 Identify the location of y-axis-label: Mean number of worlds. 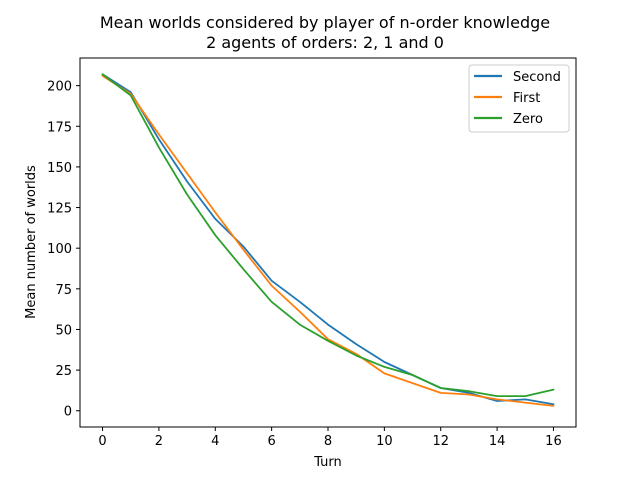
(31, 242).